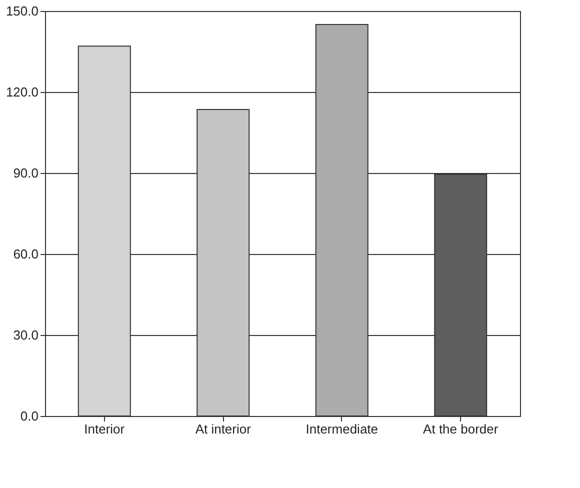 The image size is (580, 488). Describe the element at coordinates (25, 173) in the screenshot. I see `y-tick-label: 90.0` at that location.